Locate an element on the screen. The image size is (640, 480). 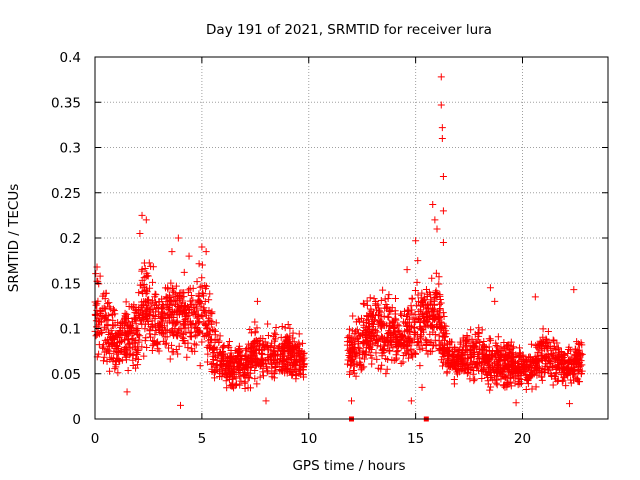
y-tick-label: 0.35 is located at coordinates (66, 103).